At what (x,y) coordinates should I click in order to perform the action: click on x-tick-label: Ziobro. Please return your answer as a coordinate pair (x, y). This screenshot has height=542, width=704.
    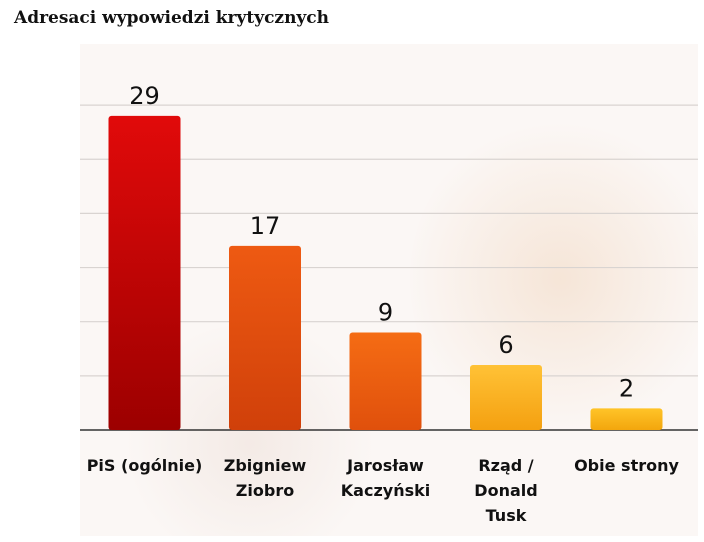
    Looking at the image, I should click on (265, 490).